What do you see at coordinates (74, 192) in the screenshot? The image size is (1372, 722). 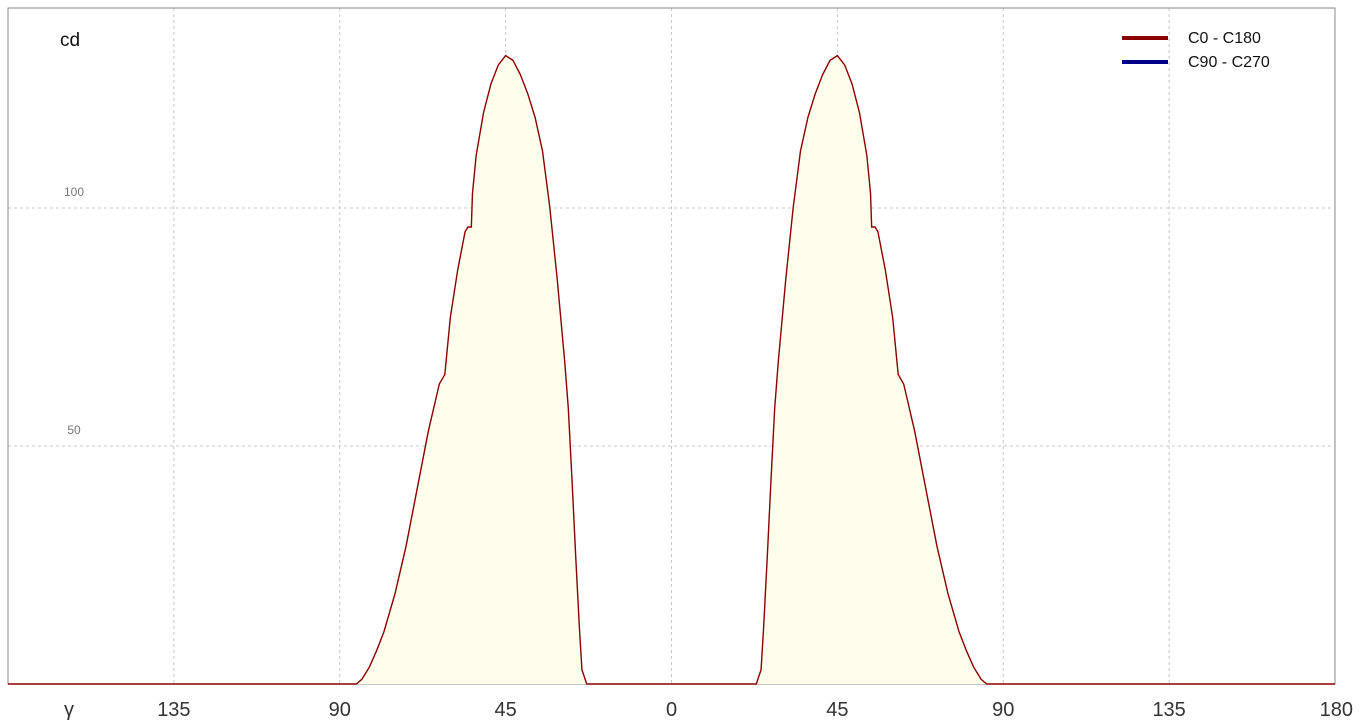 I see `y-tick-label: 100` at bounding box center [74, 192].